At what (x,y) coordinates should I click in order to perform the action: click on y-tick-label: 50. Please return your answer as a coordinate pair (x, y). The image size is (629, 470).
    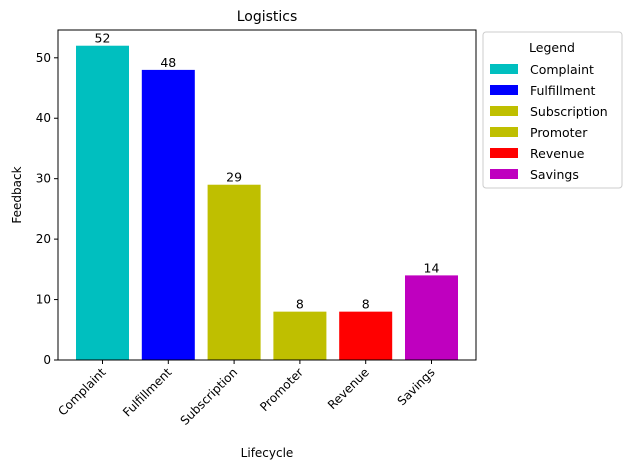
    Looking at the image, I should click on (43, 58).